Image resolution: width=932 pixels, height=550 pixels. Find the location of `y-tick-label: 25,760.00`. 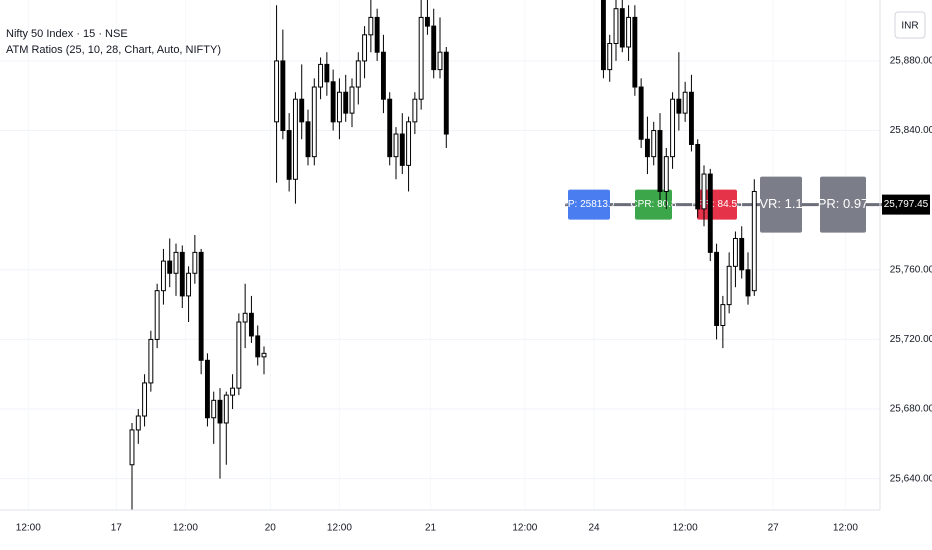

y-tick-label: 25,760.00 is located at coordinates (911, 269).